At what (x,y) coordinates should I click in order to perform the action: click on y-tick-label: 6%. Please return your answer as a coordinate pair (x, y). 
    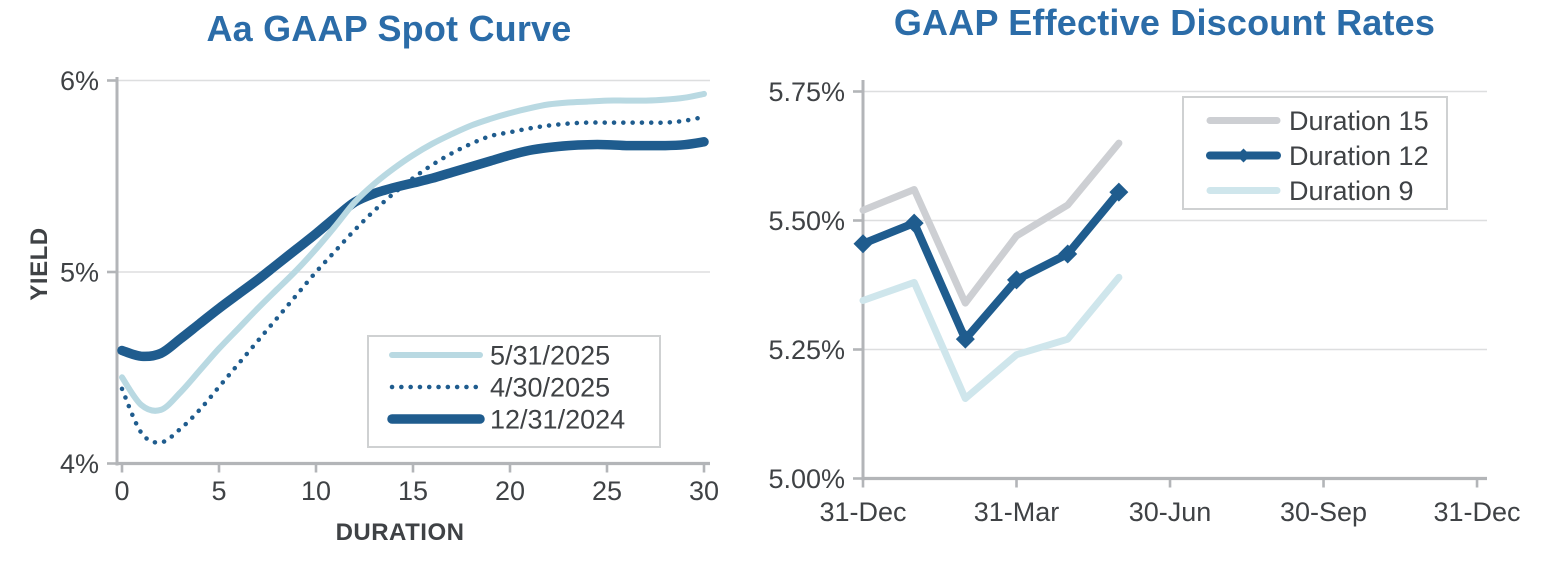
    Looking at the image, I should click on (79, 81).